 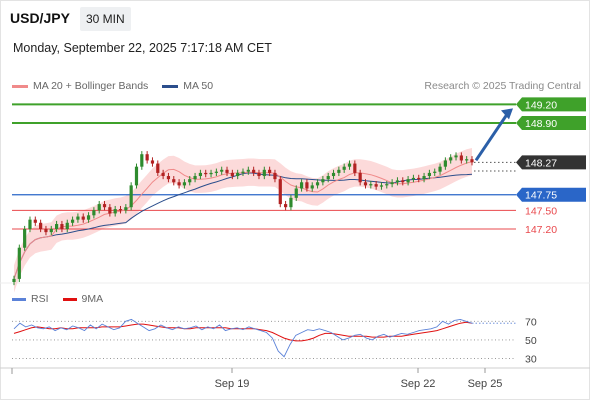 I want to click on credit-text: Research © 2025 Trading Central, so click(x=502, y=86).